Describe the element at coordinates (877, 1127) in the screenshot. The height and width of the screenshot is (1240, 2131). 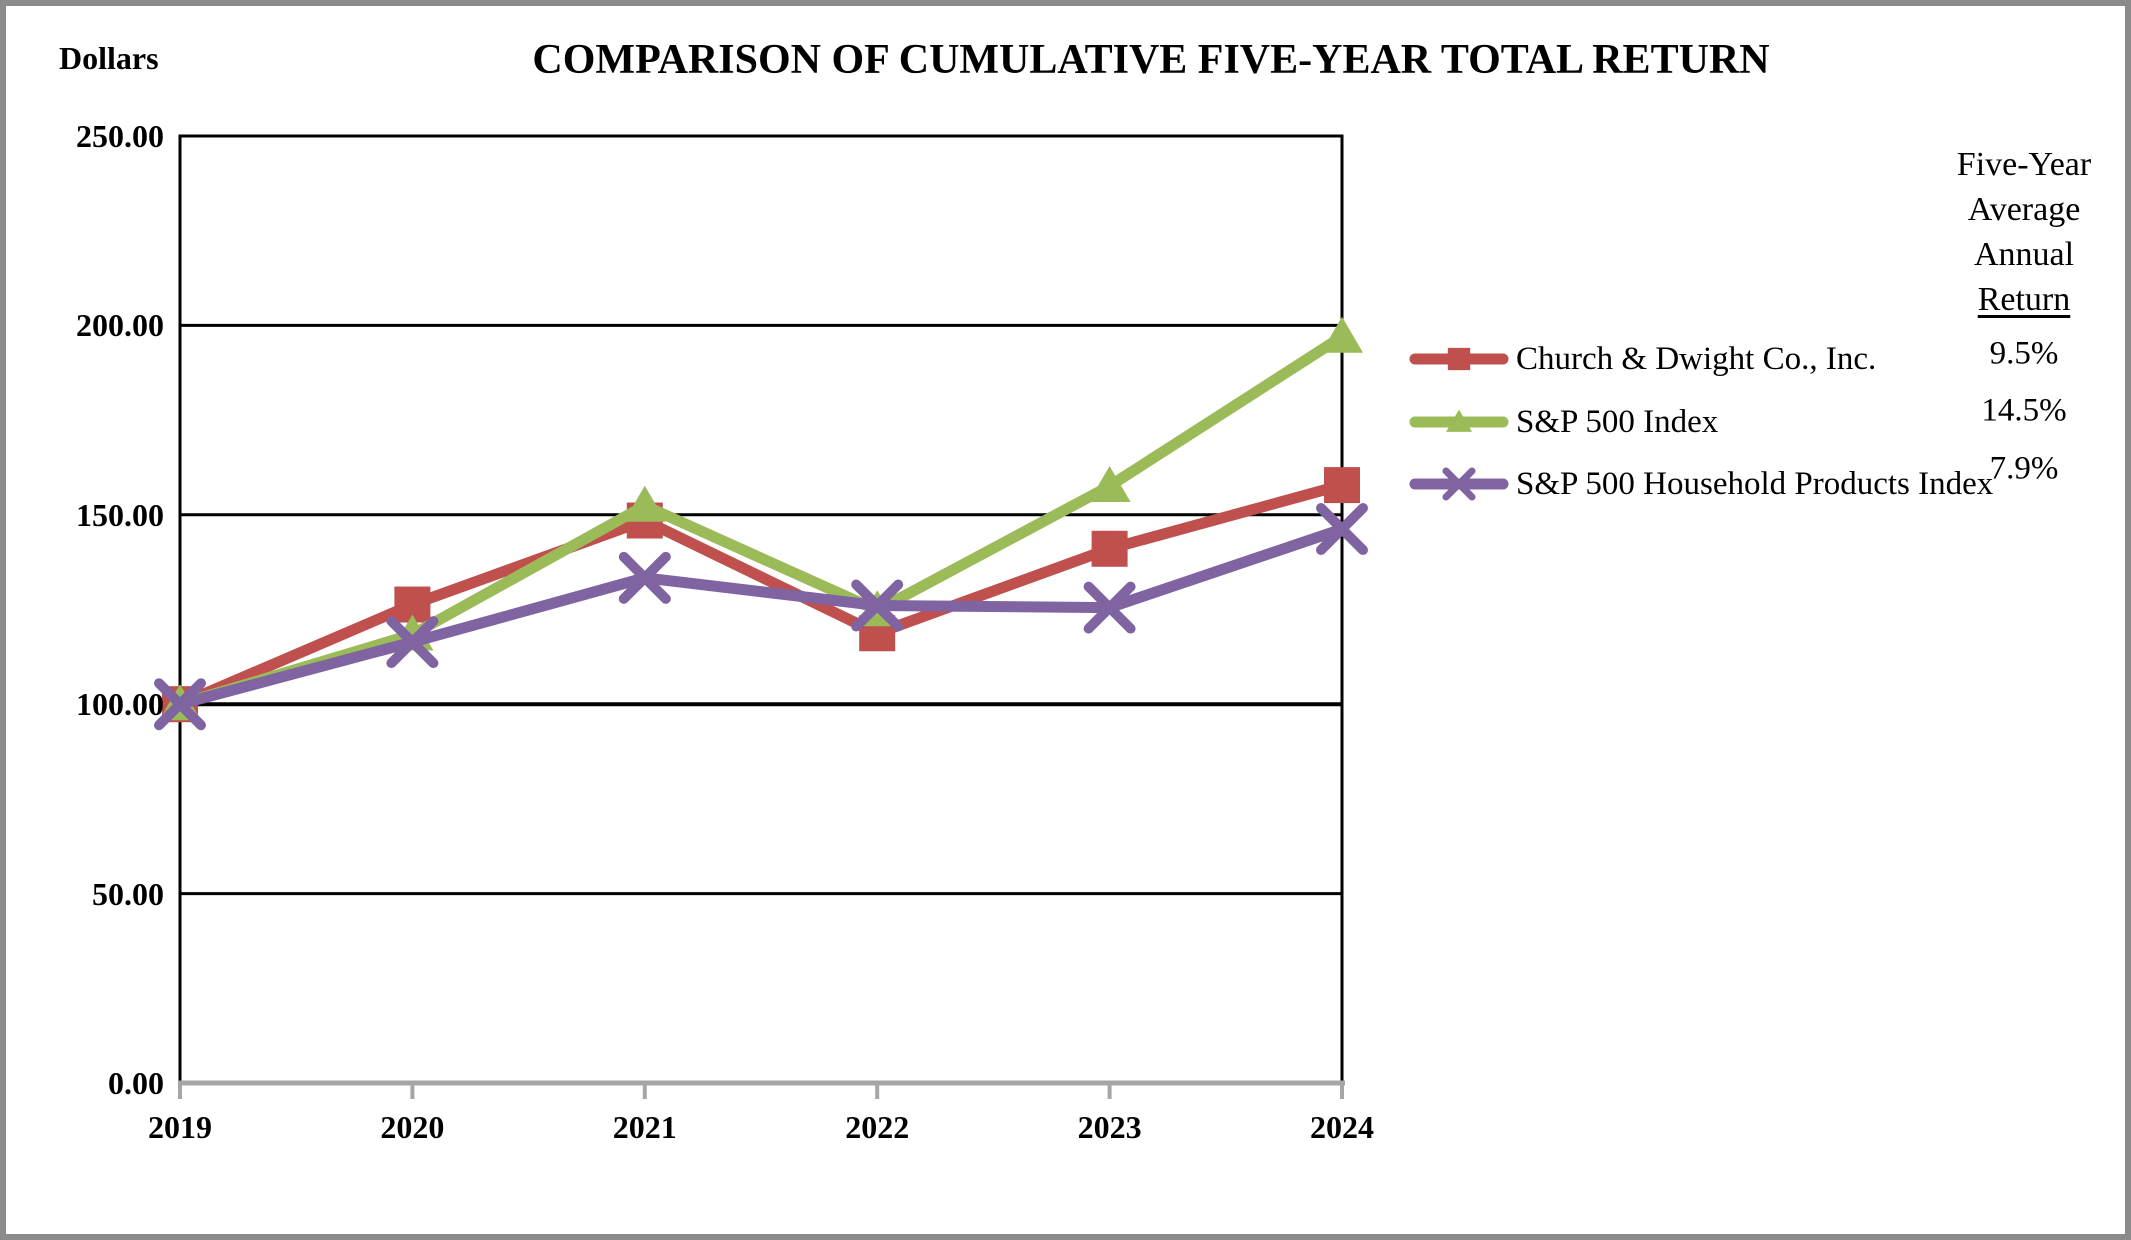
I see `x-tick-label: 2022` at that location.